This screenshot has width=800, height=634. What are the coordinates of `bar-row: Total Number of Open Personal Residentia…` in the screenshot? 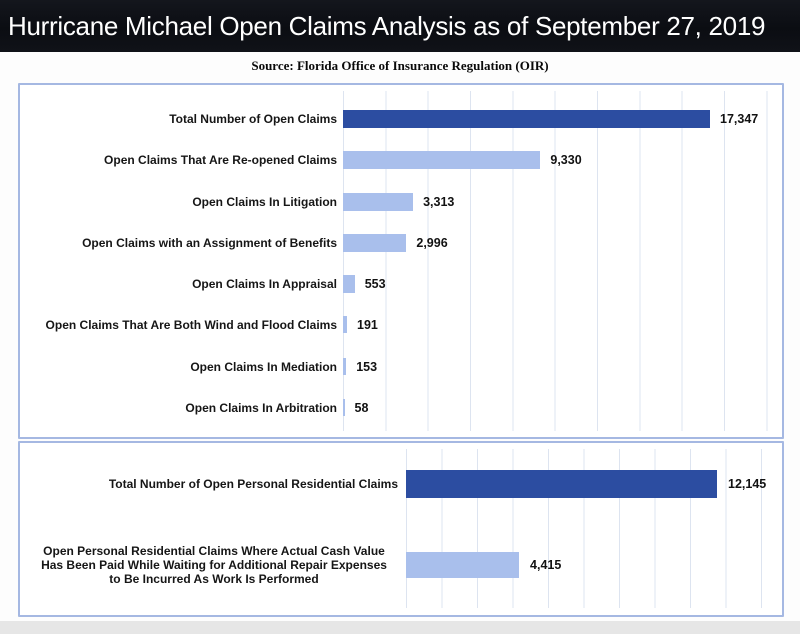 It's located at (401, 484).